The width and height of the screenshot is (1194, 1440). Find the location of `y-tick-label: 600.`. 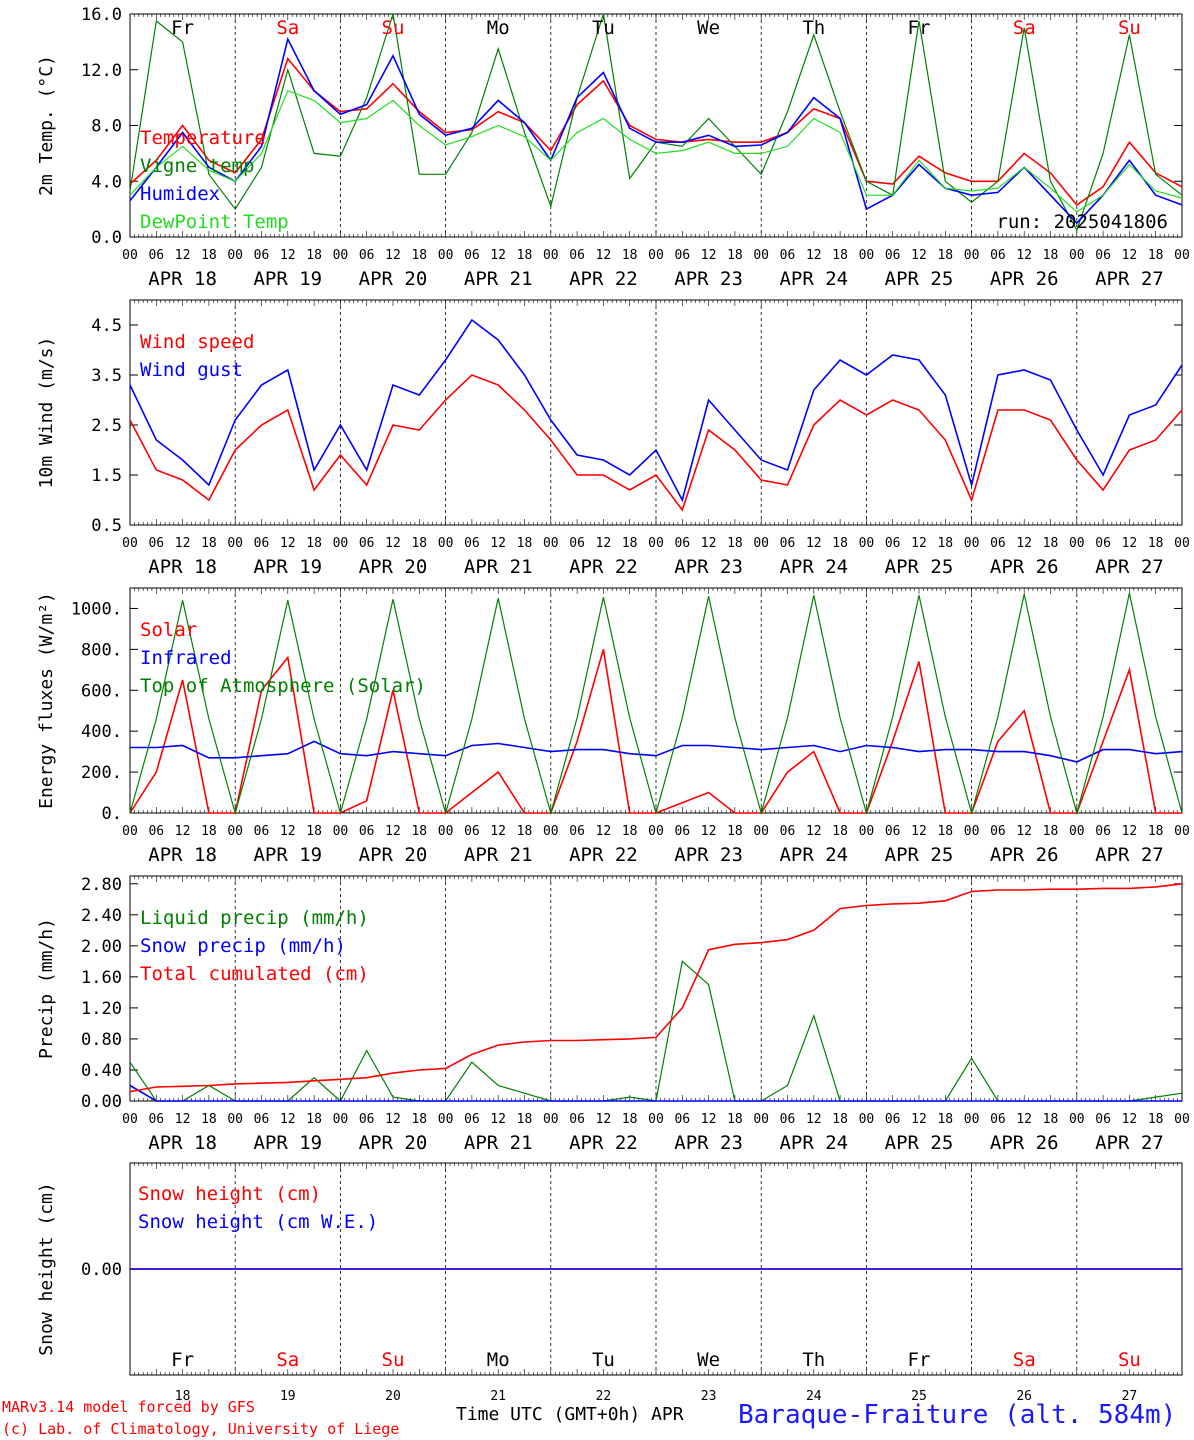

y-tick-label: 600. is located at coordinates (101, 691).